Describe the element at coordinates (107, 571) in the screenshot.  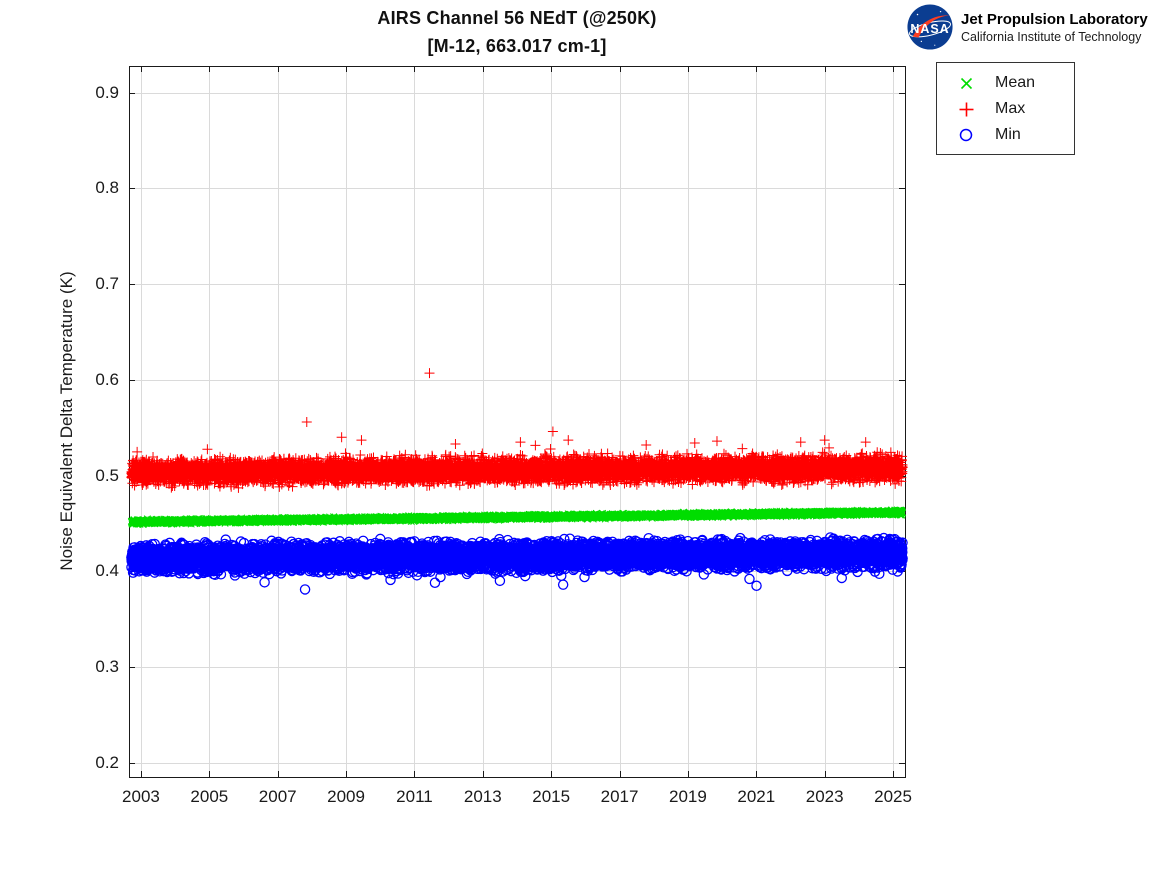
I see `y-tick-label: 0.4` at that location.